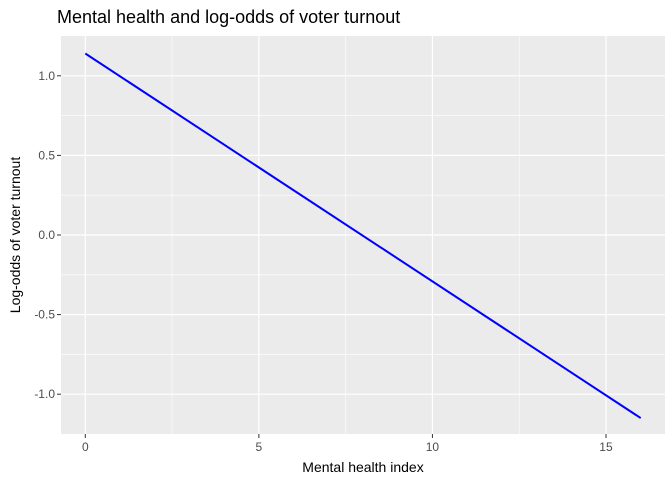 This screenshot has height=480, width=672. I want to click on x-tick-label: 10, so click(433, 447).